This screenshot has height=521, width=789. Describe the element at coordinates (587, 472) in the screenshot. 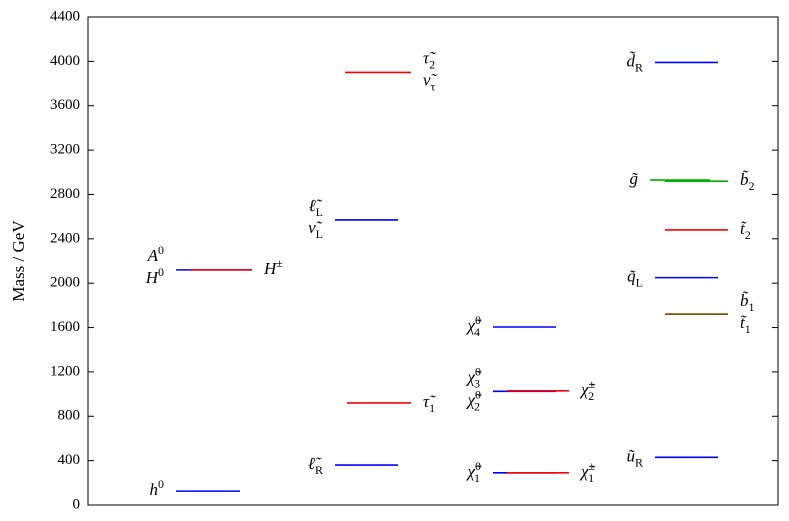

I see `level-label: χ̃± 1` at that location.